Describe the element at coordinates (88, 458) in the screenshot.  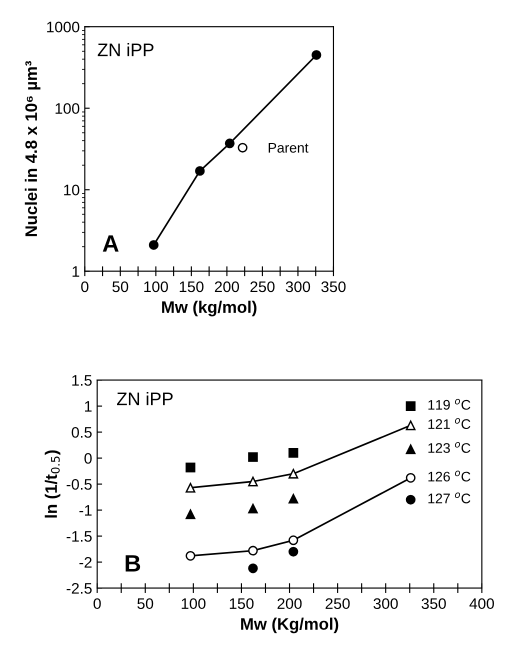
I see `y-tick-label: 0` at that location.